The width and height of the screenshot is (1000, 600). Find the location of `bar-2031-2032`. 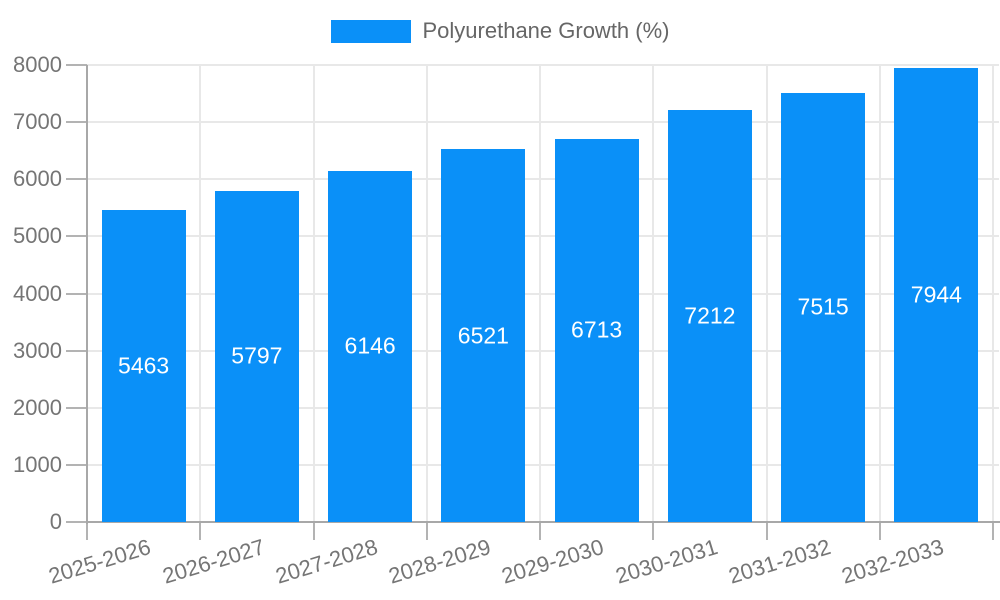

bar-2031-2032 is located at coordinates (823, 307).